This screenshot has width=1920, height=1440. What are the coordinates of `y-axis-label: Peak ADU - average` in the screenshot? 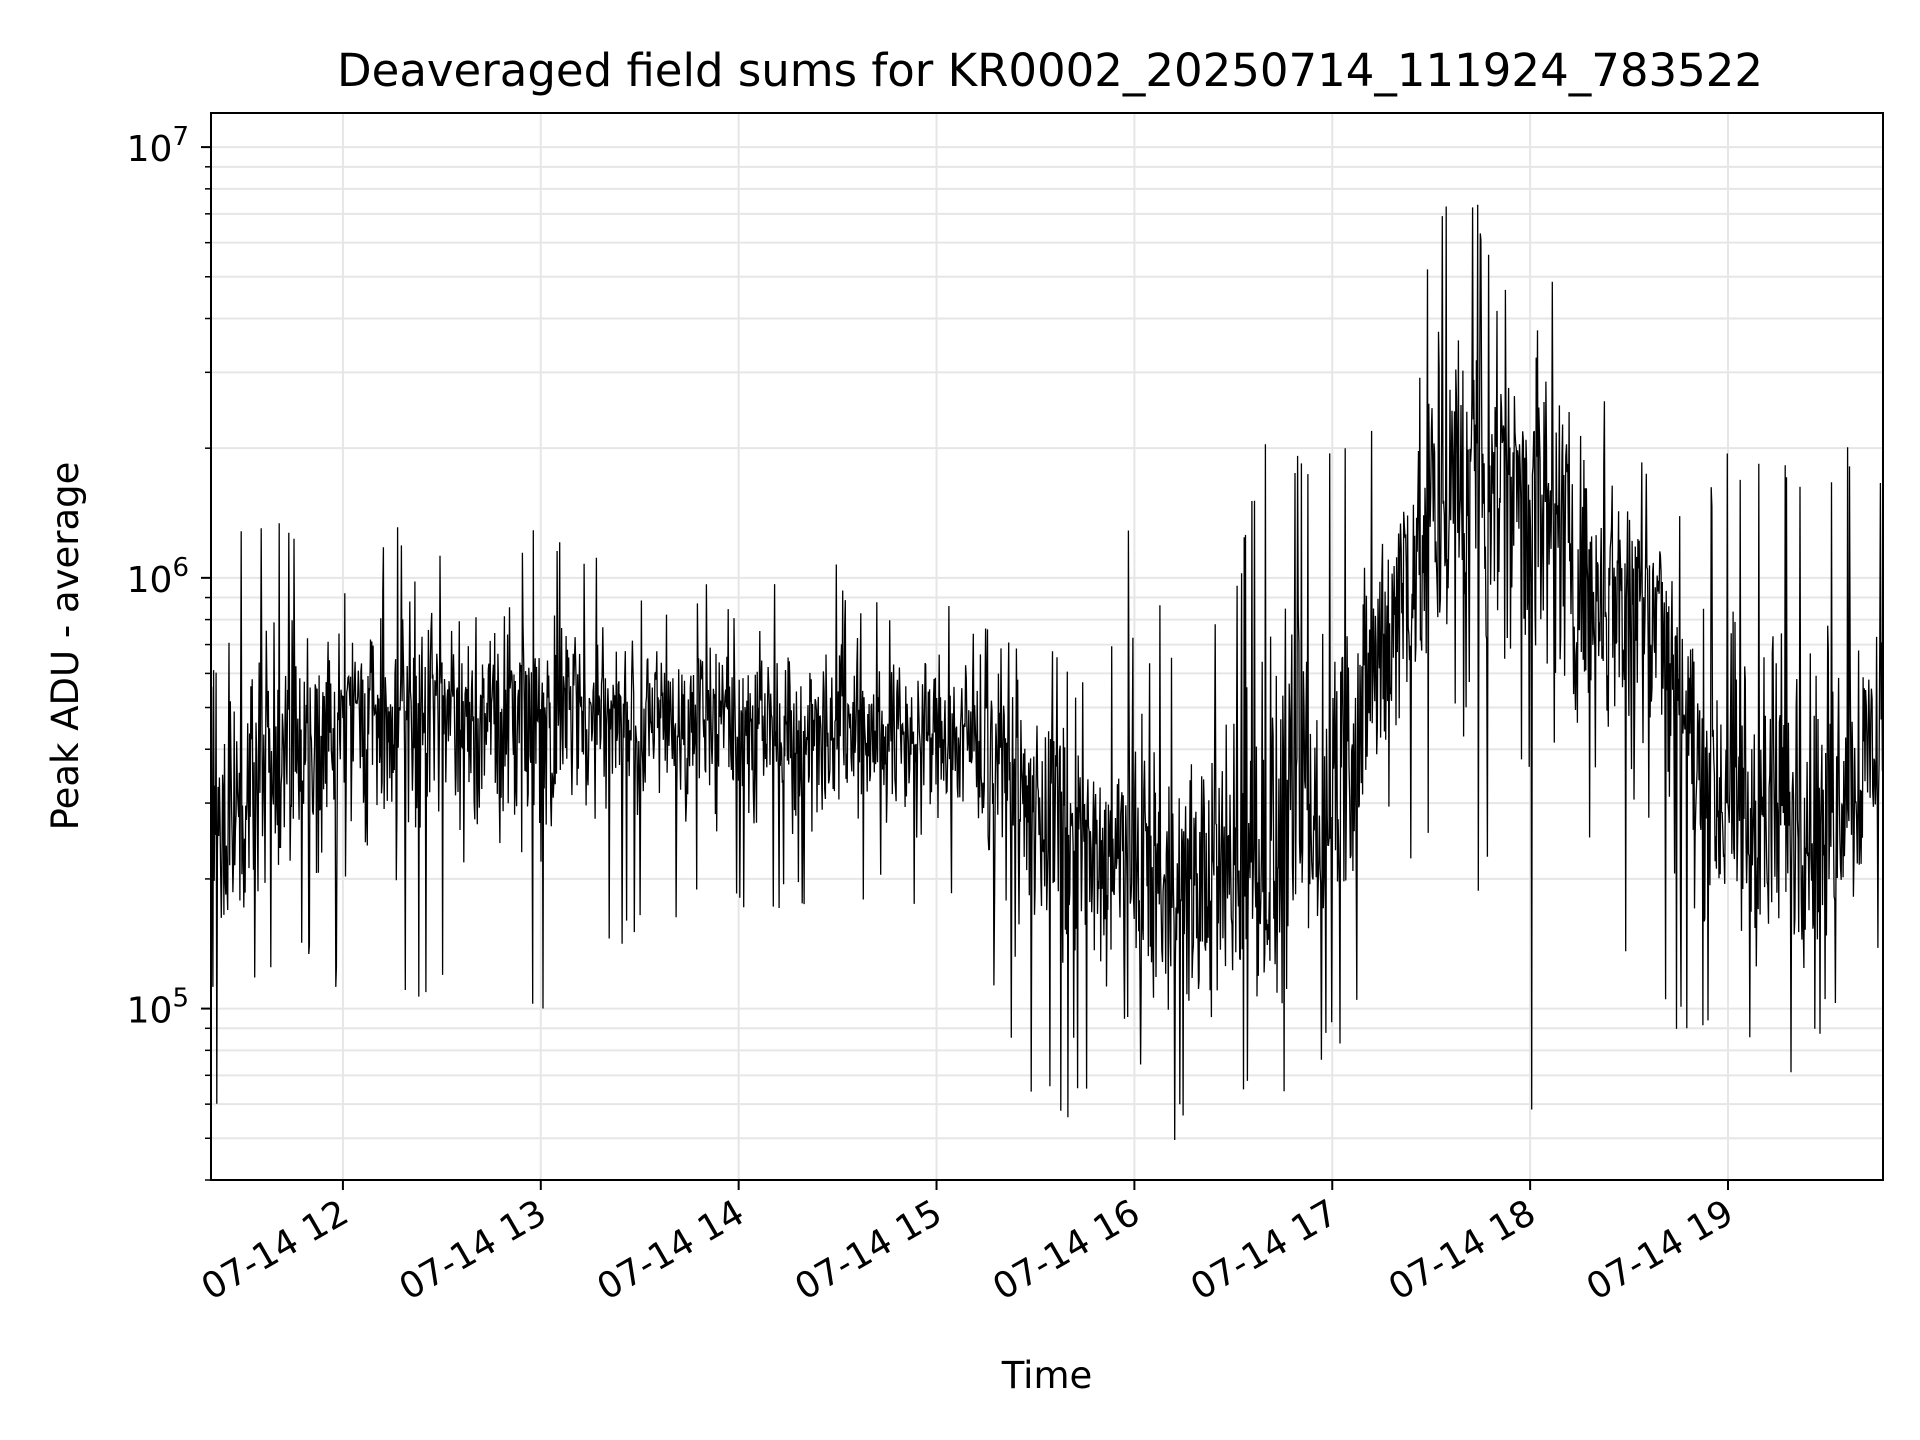 It's located at (65, 646).